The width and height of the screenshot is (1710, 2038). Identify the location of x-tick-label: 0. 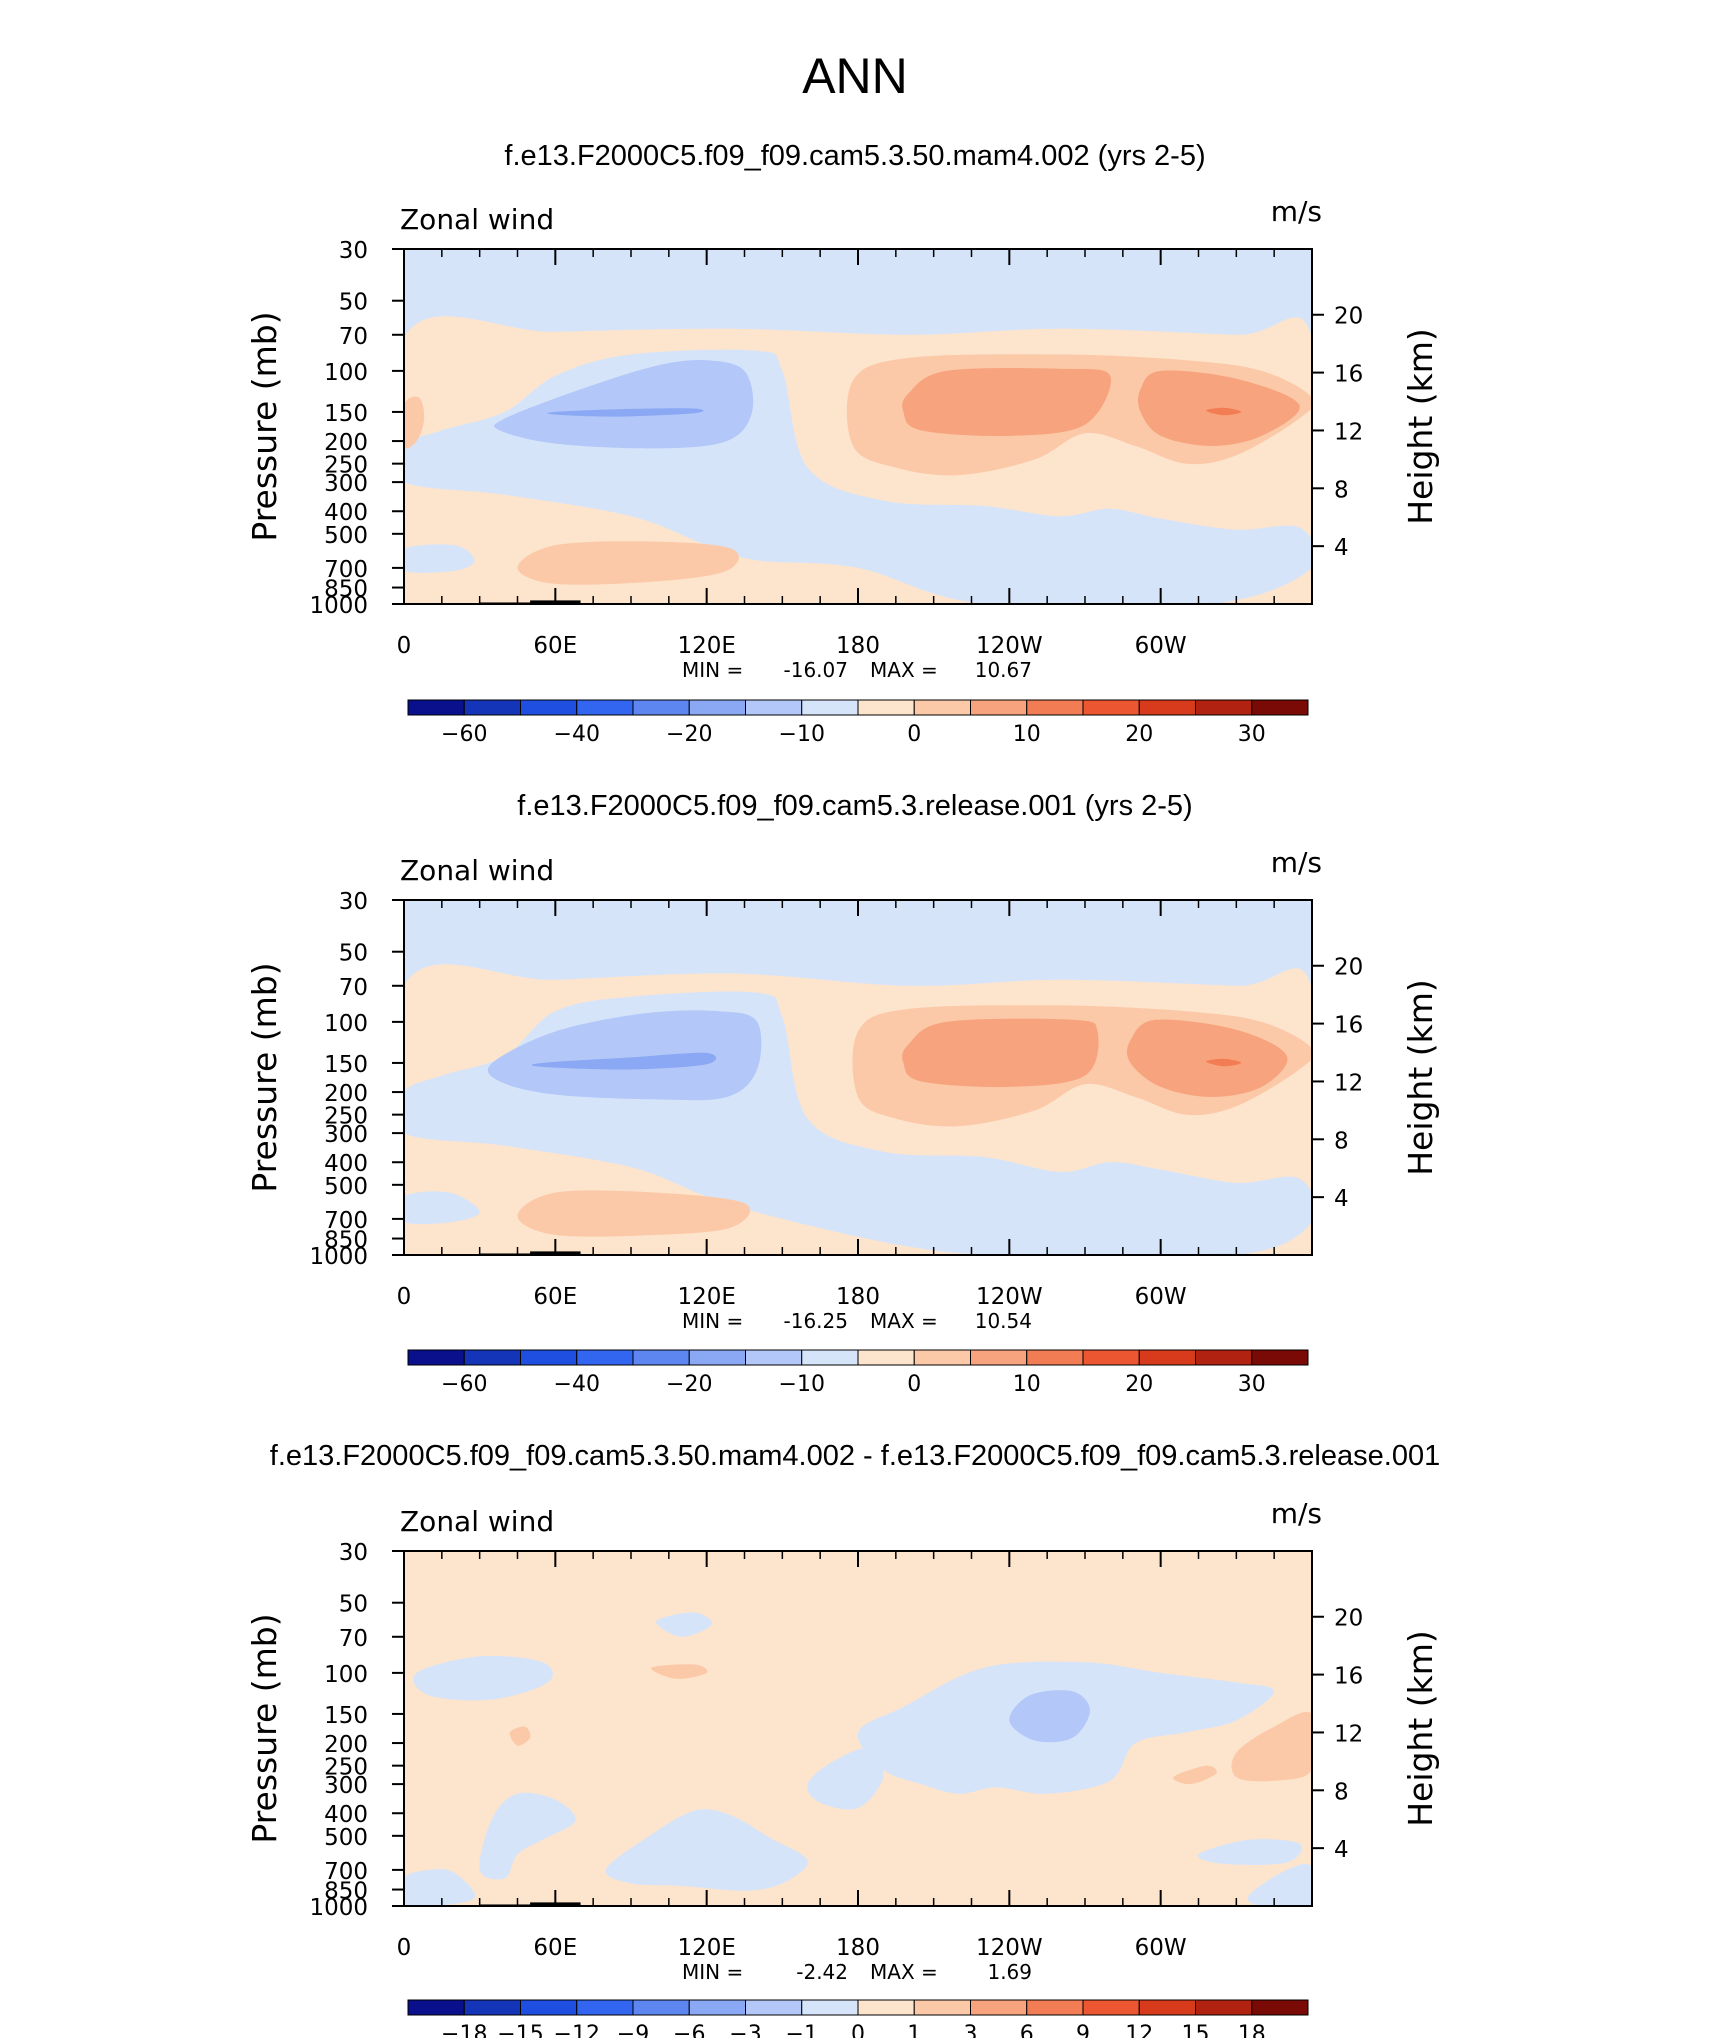
(404, 1948).